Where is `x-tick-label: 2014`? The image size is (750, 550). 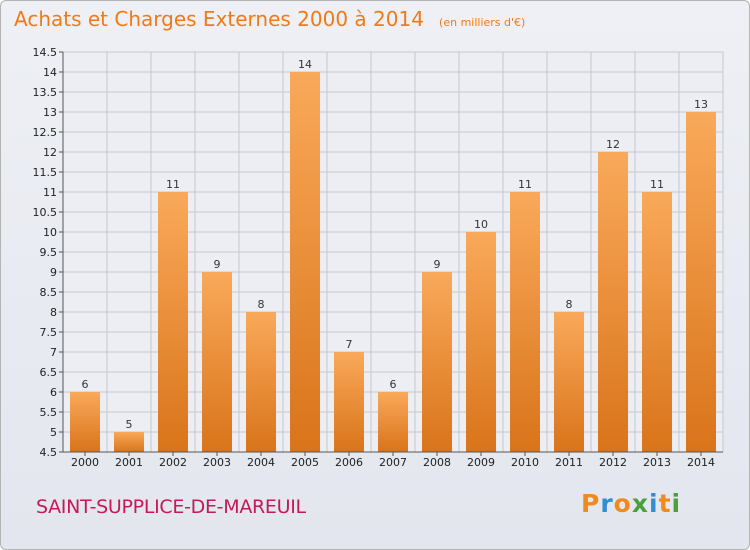
x-tick-label: 2014 is located at coordinates (701, 462).